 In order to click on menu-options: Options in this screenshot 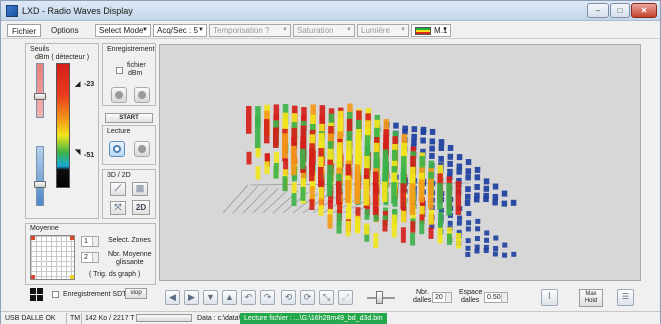, I will do `click(65, 30)`.